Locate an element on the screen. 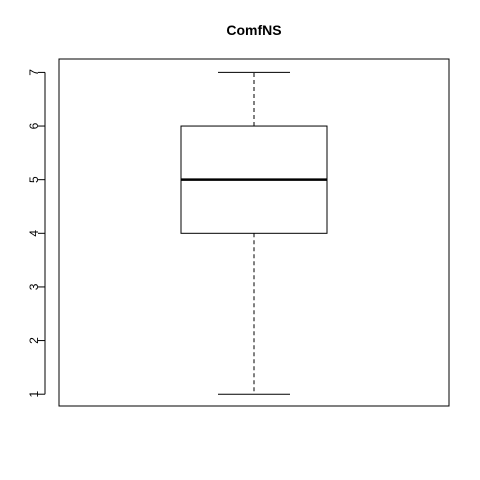 The width and height of the screenshot is (480, 480). y-tick-label: 5 is located at coordinates (34, 179).